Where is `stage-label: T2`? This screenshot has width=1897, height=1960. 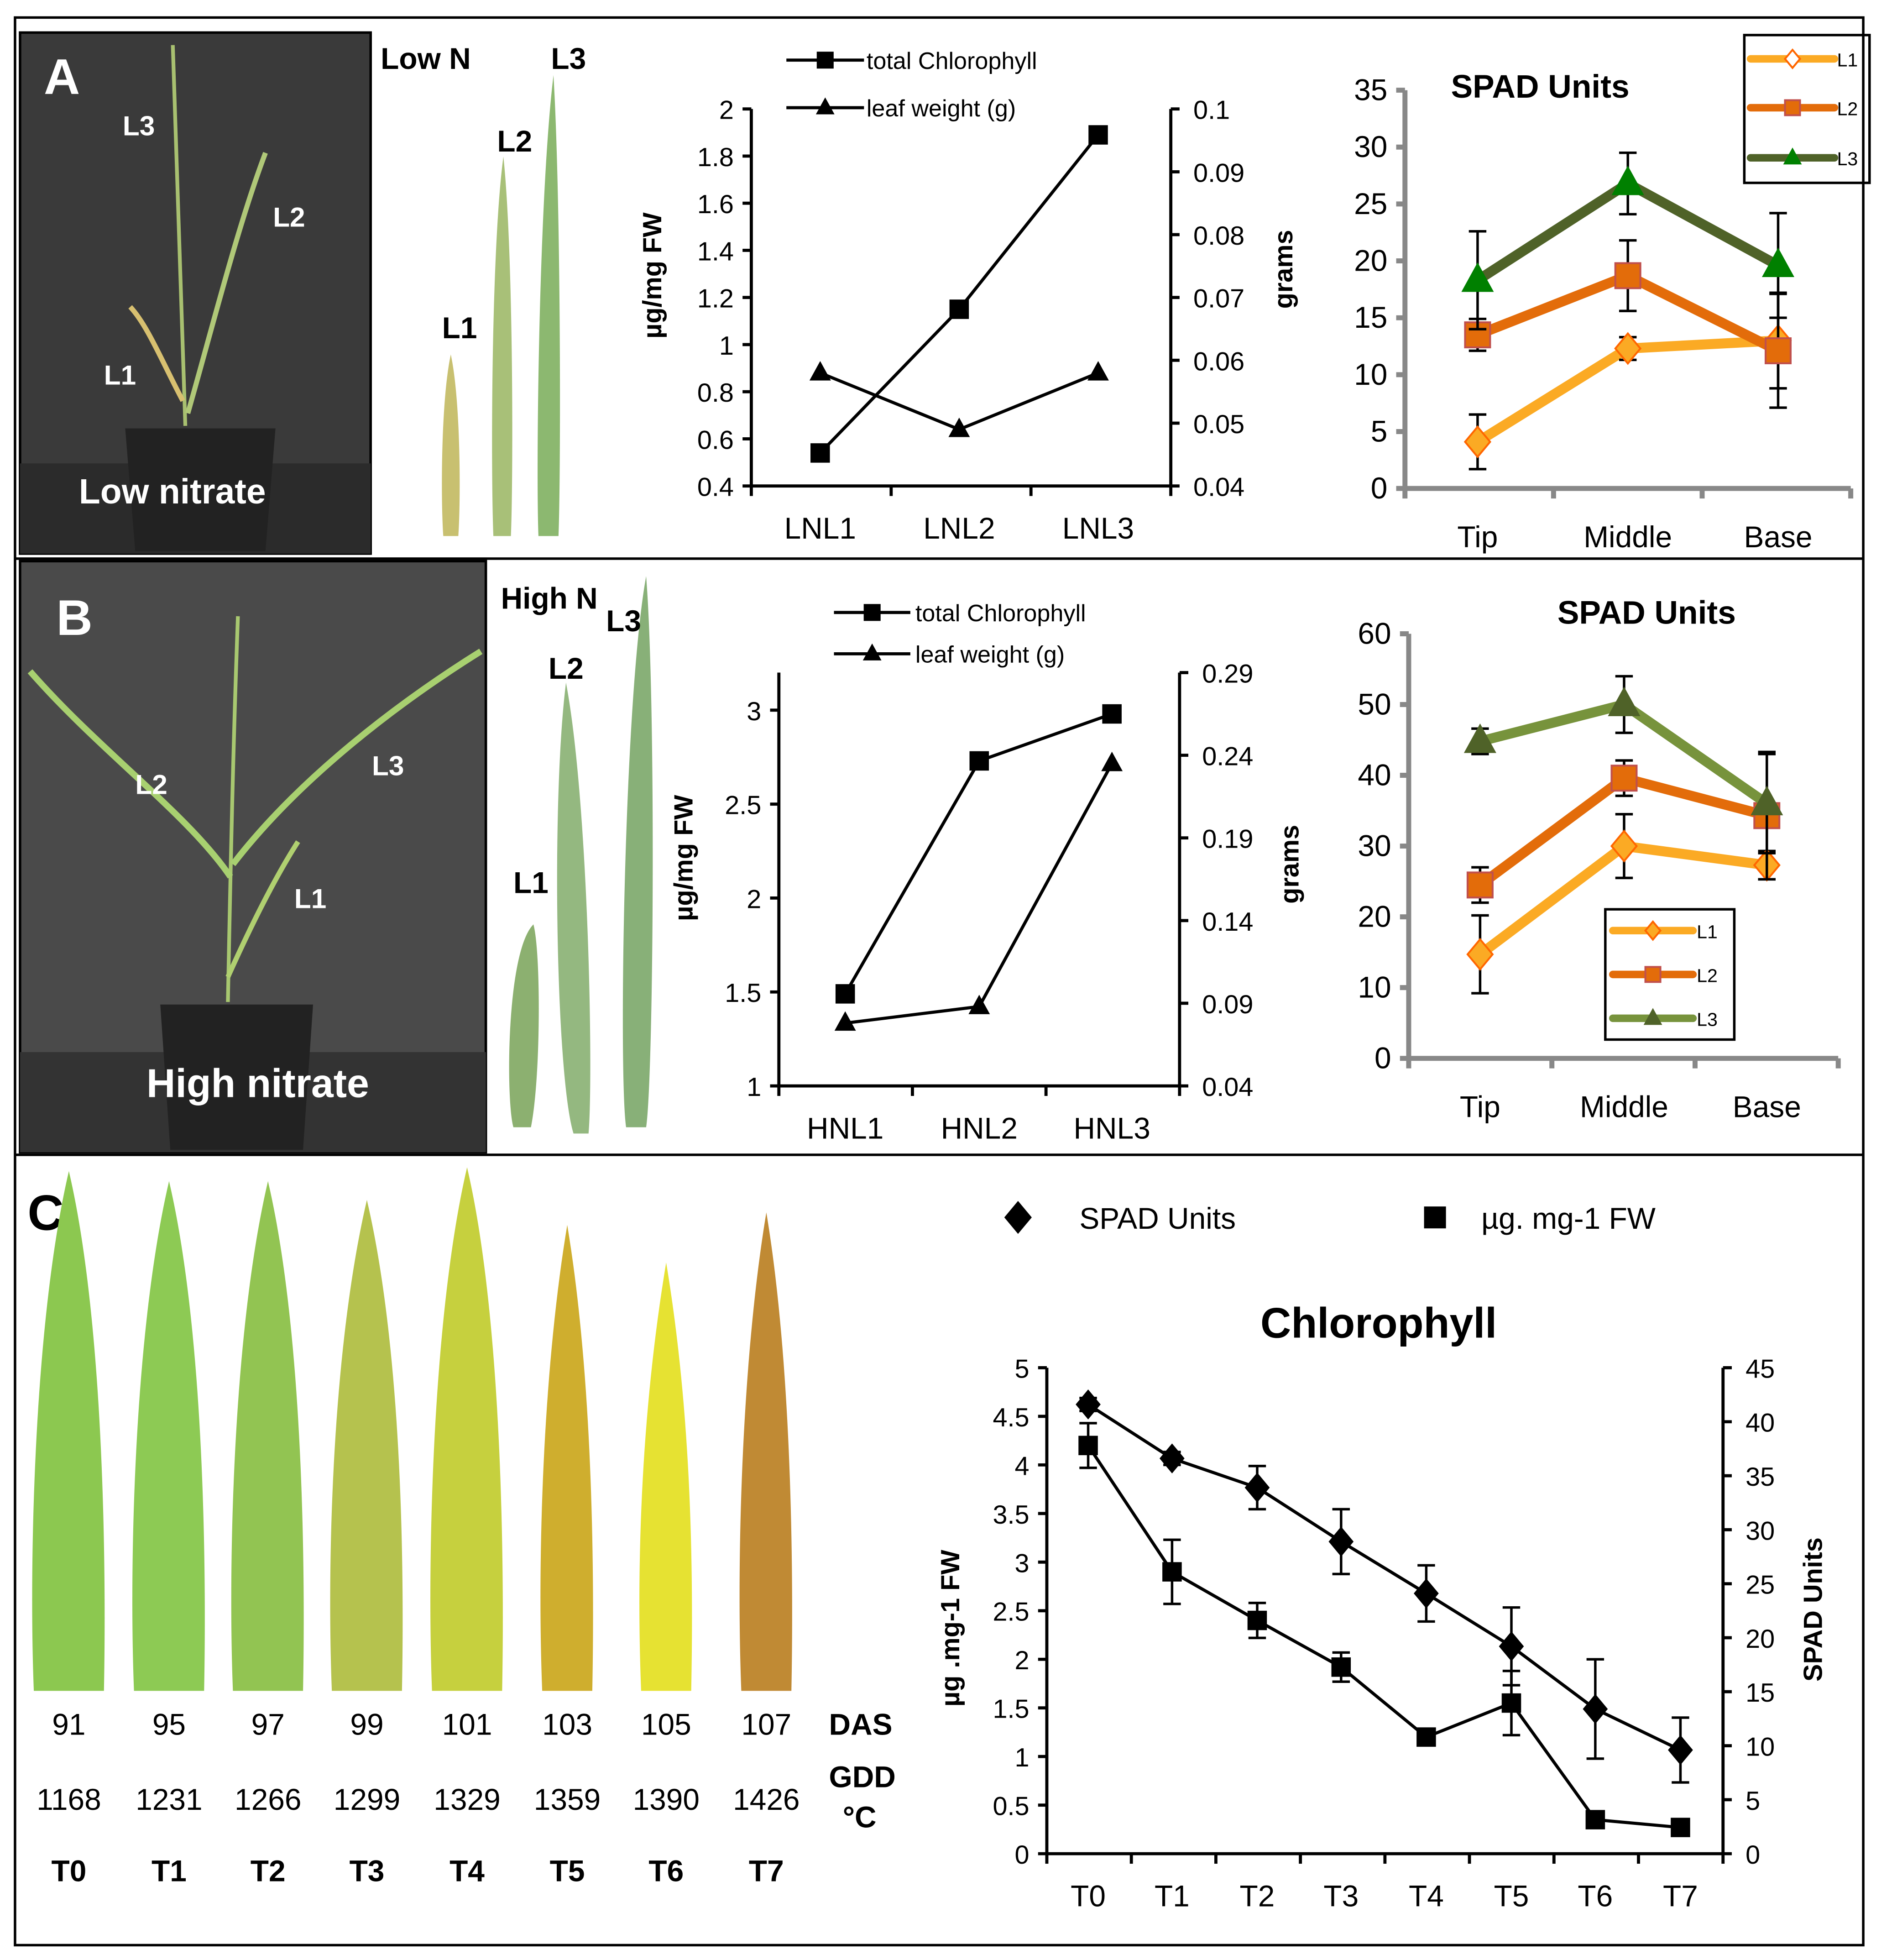
stage-label: T2 is located at coordinates (268, 1870).